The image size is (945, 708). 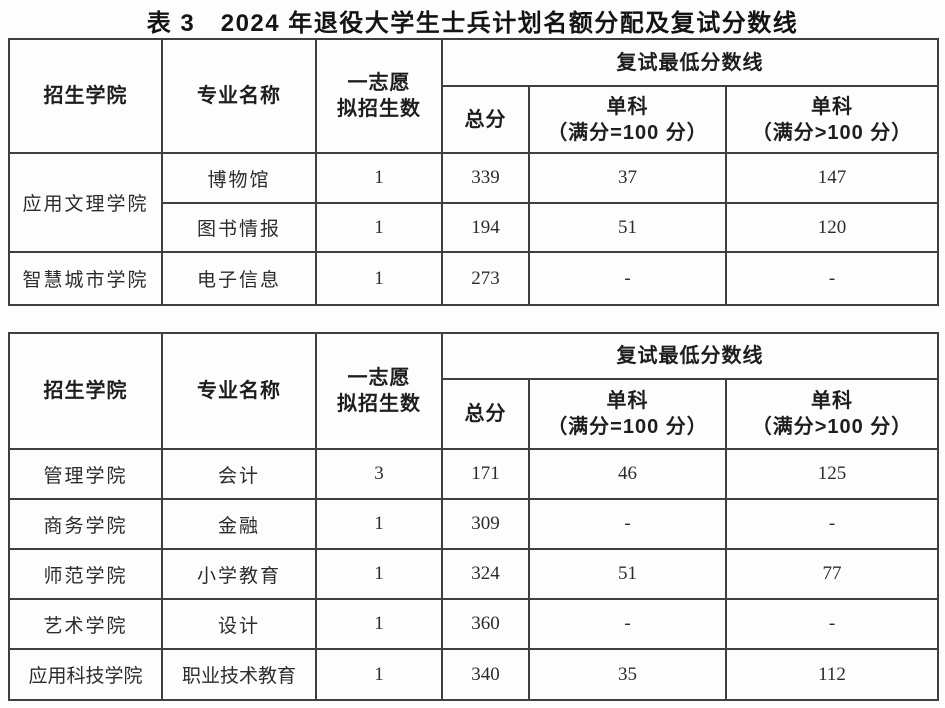 I want to click on table-row: 应用科技学院 职业技术教育 1 340 35 112, so click(x=474, y=674).